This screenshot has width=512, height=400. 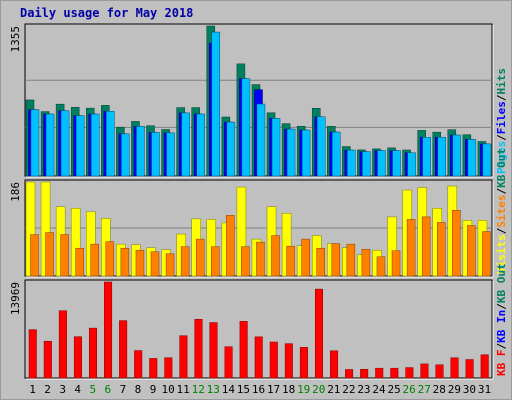 I want to click on day-label: 13, so click(x=213, y=389).